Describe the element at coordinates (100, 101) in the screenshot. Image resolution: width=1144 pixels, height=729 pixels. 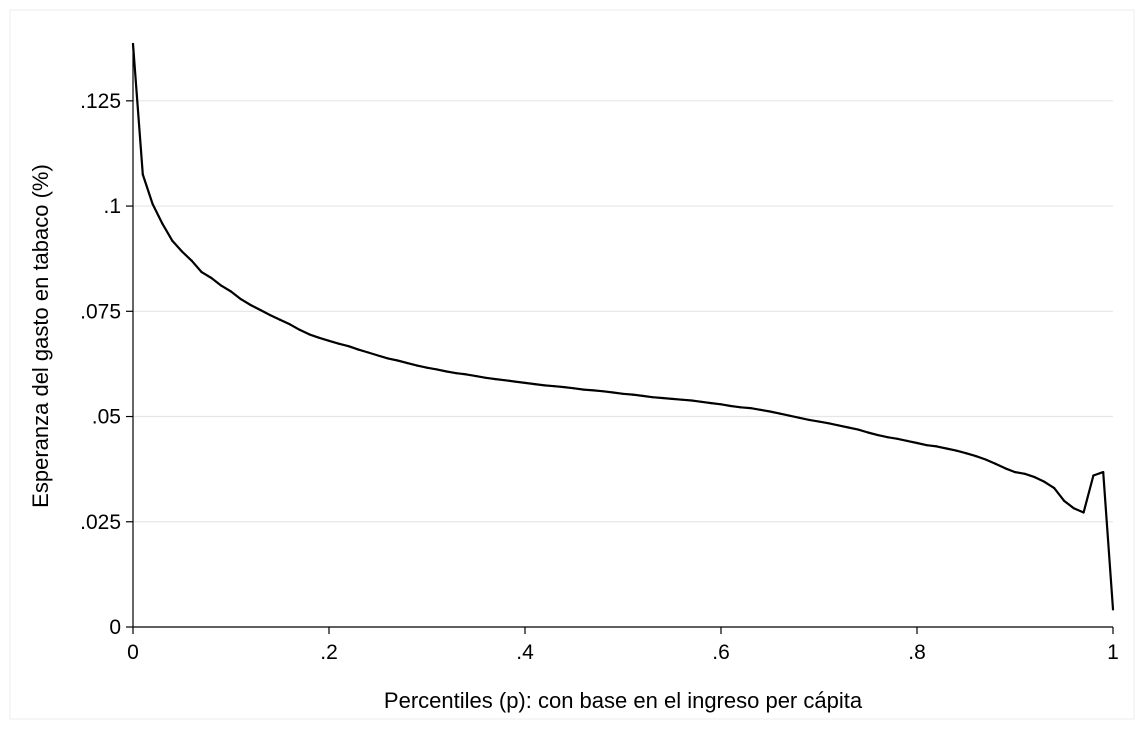
I see `y-tick-label: .125` at that location.